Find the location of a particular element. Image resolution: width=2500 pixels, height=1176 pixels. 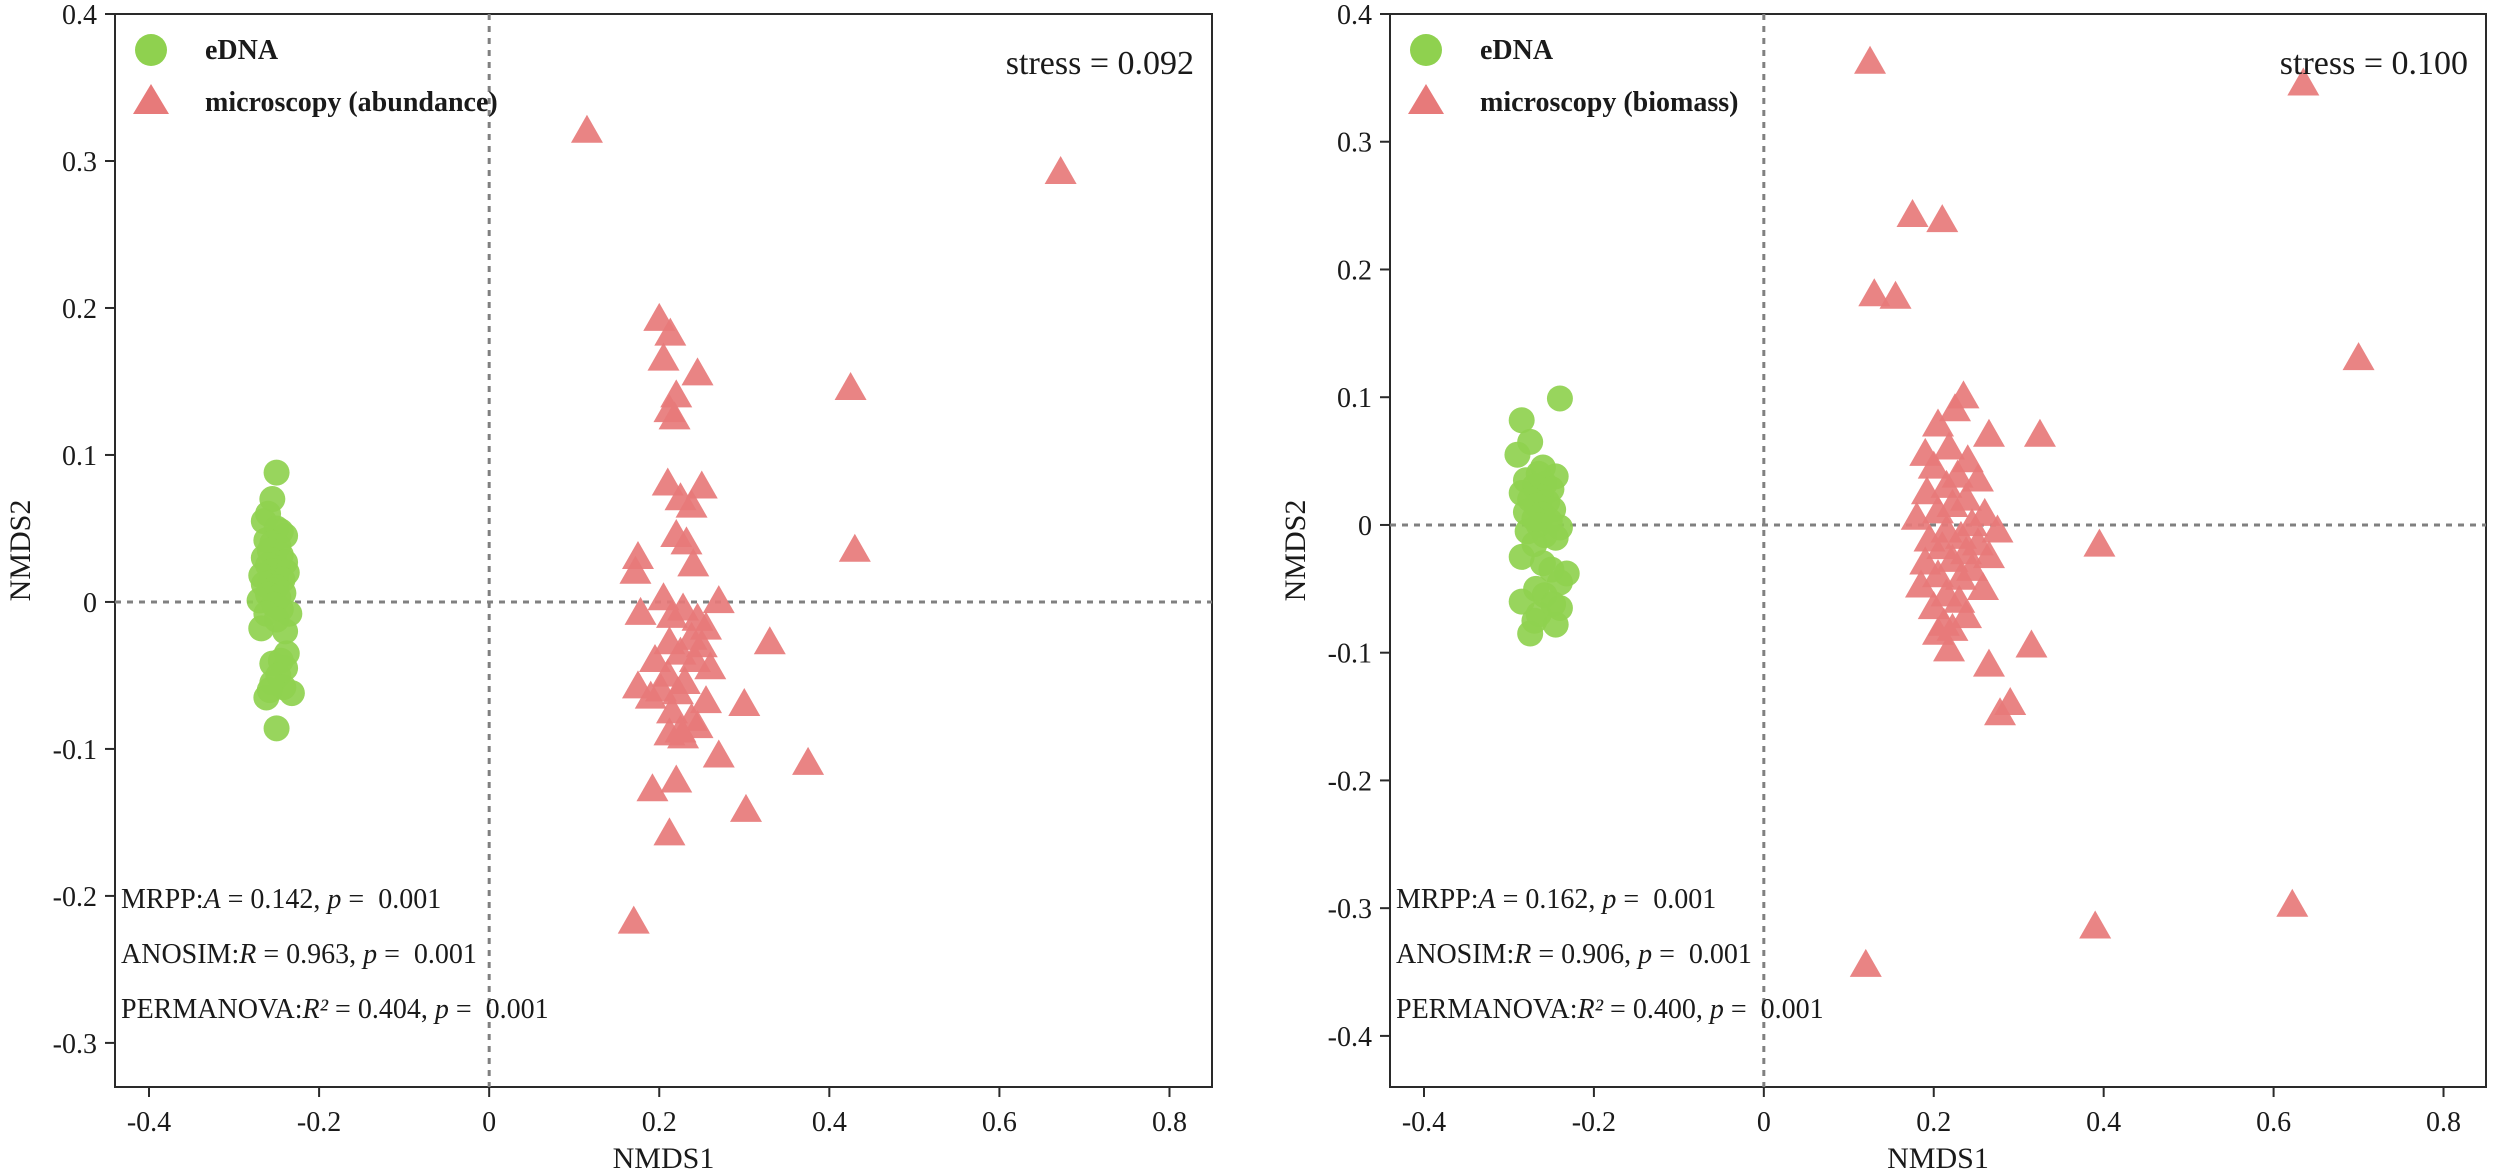

x-tick-label: 0.2 is located at coordinates (1933, 1122).